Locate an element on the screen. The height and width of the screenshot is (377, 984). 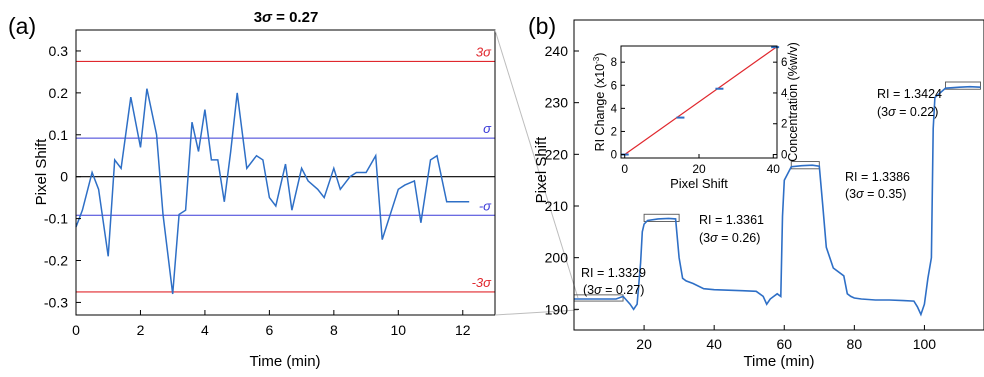
y-tick-label: 210 is located at coordinates (557, 206).